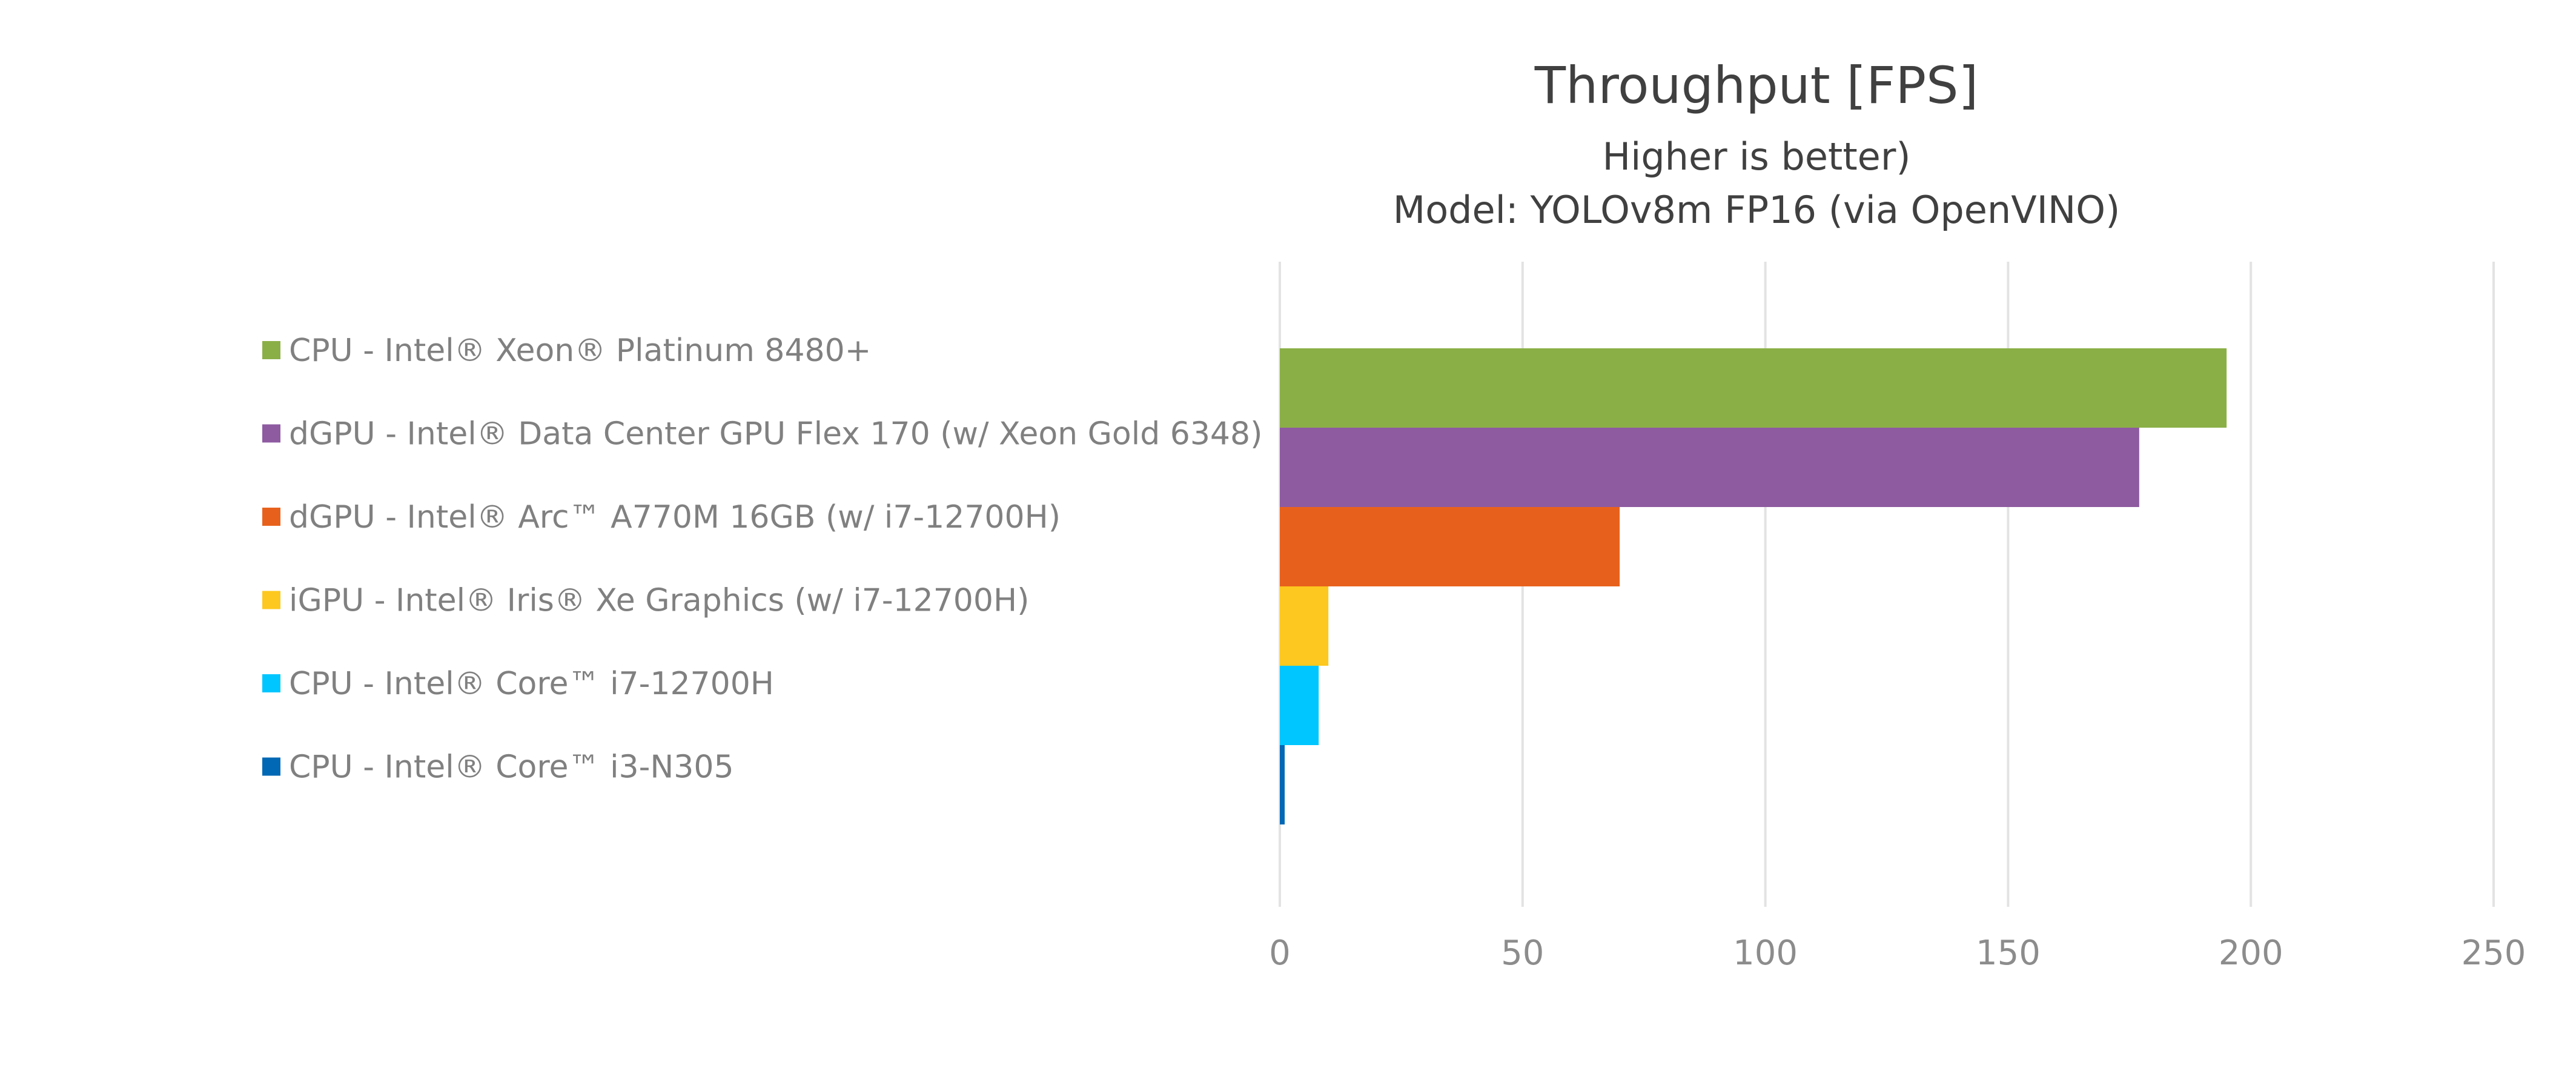 This screenshot has height=1091, width=2576. I want to click on chart-subtitle-line-2: Model: YOLOv8m FP16 (via OpenVINO), so click(1757, 210).